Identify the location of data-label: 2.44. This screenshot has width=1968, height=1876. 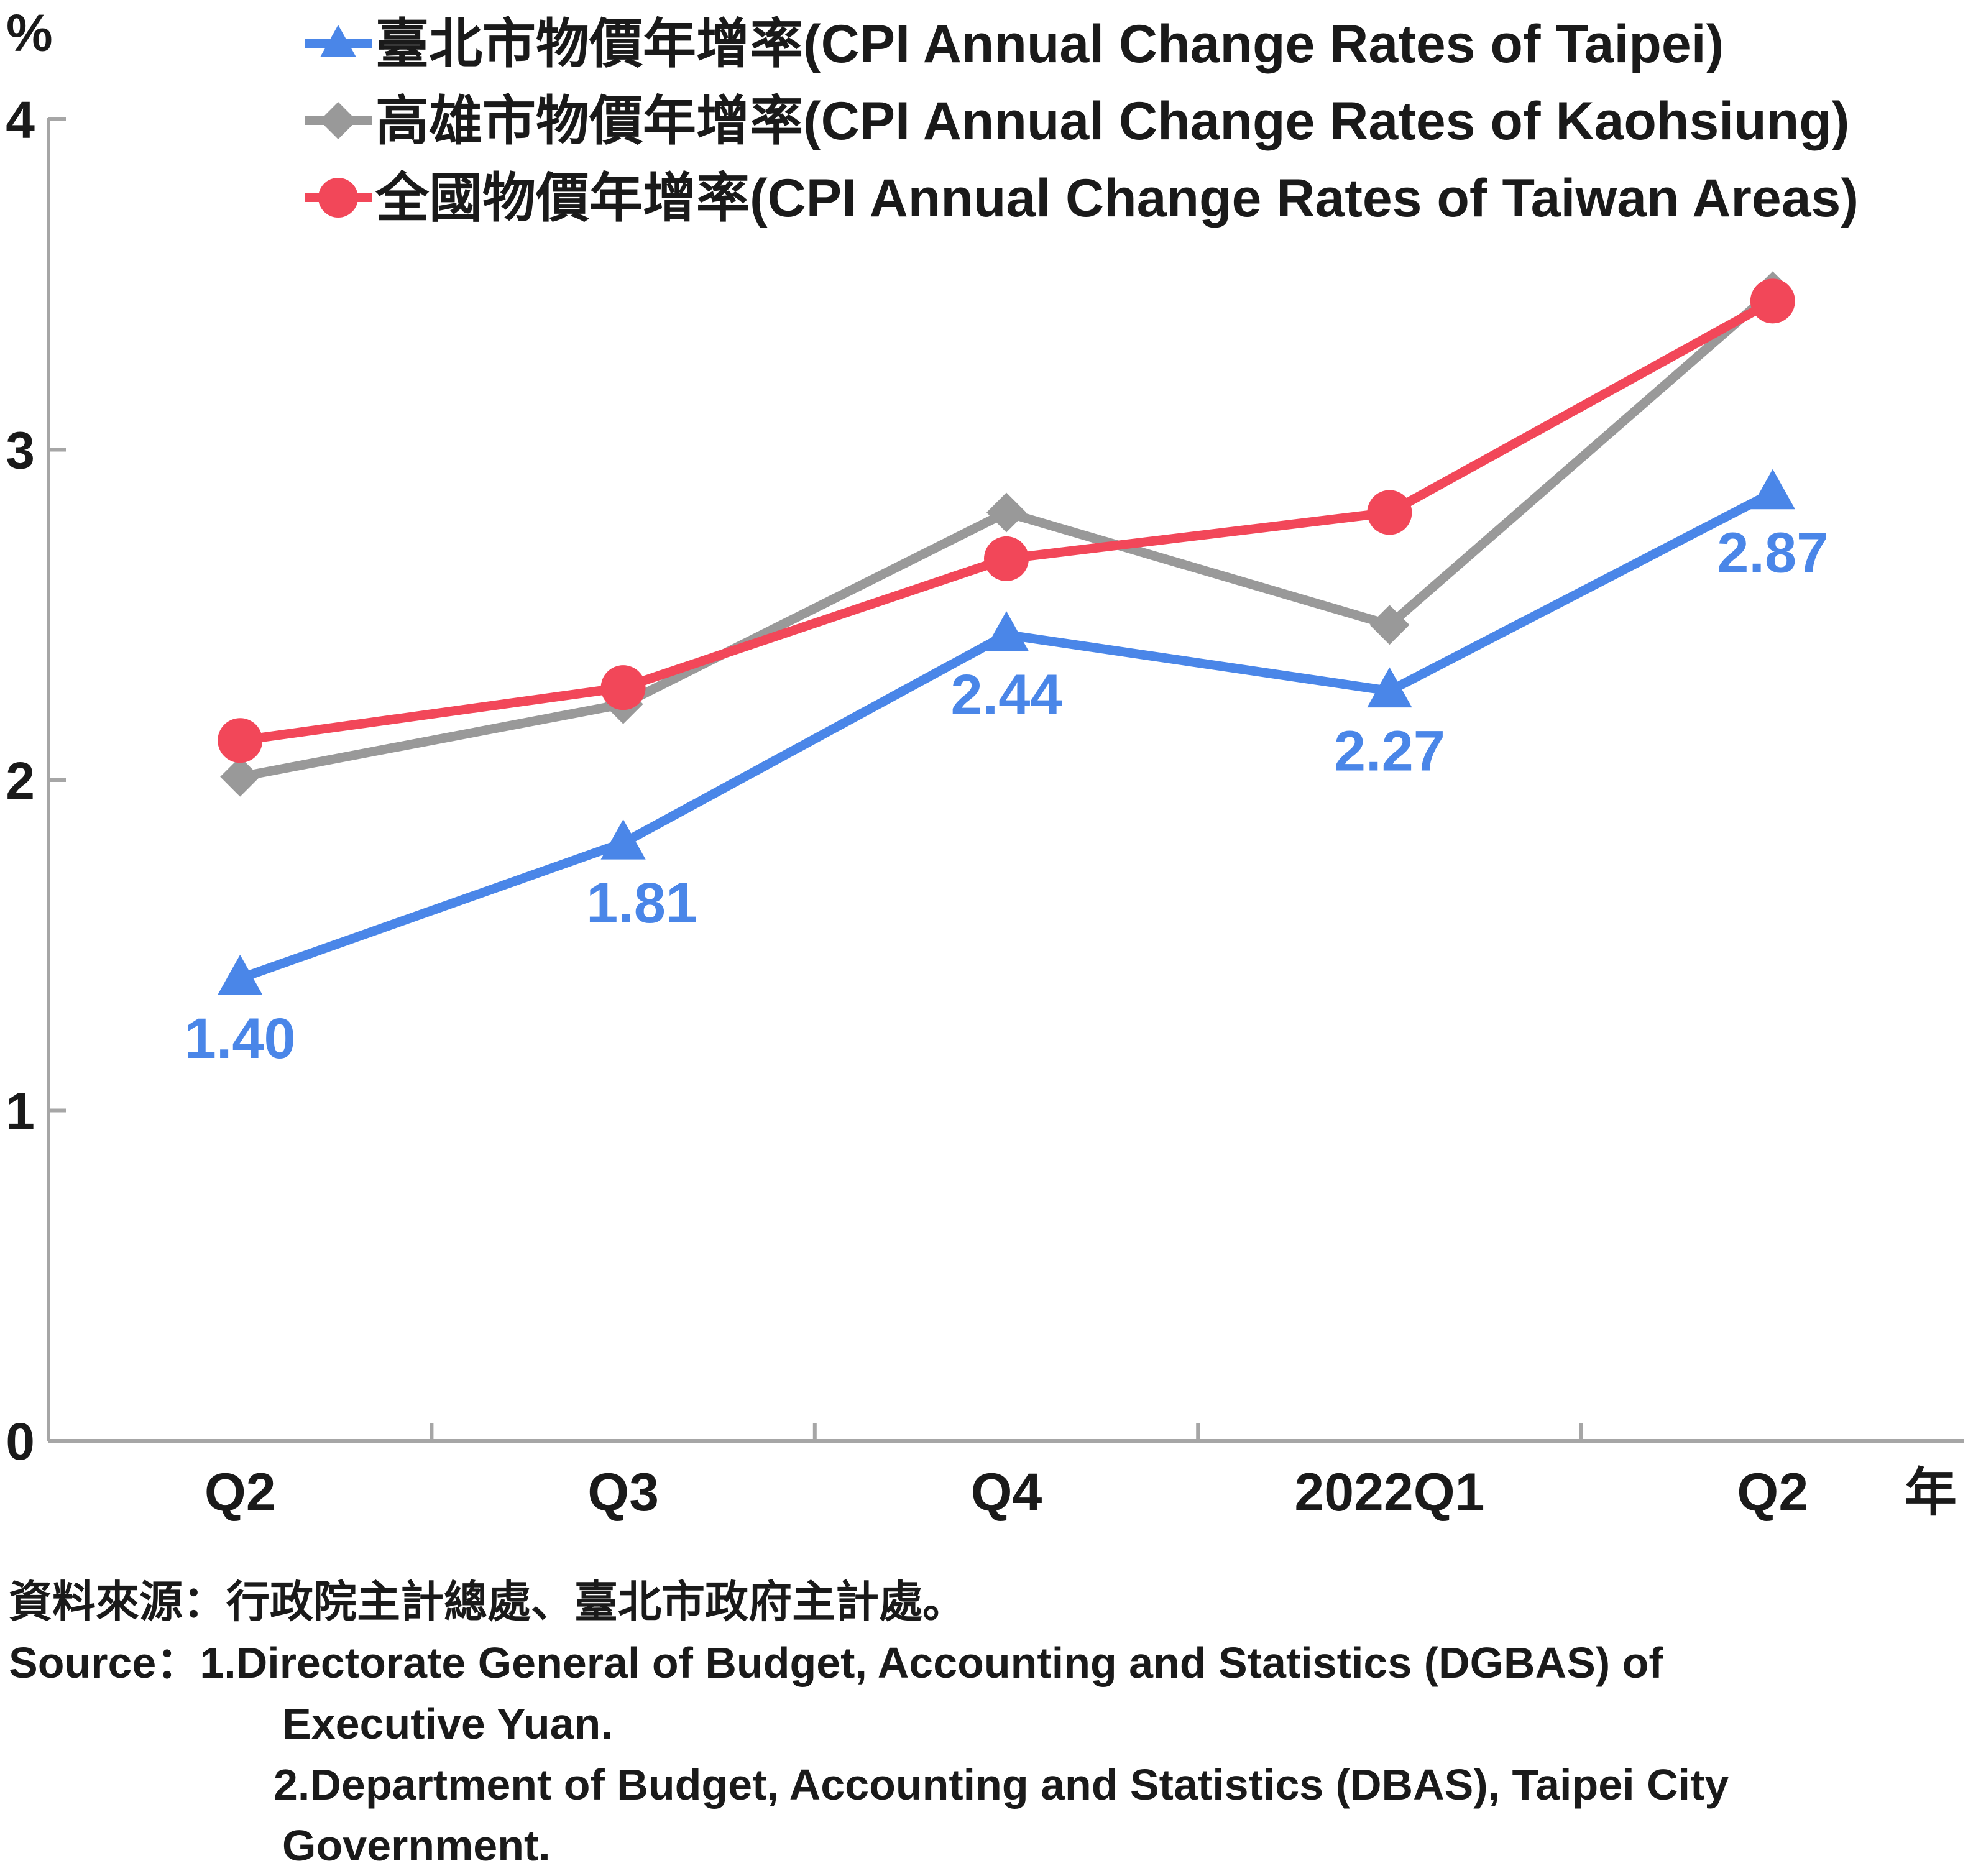
(1006, 695).